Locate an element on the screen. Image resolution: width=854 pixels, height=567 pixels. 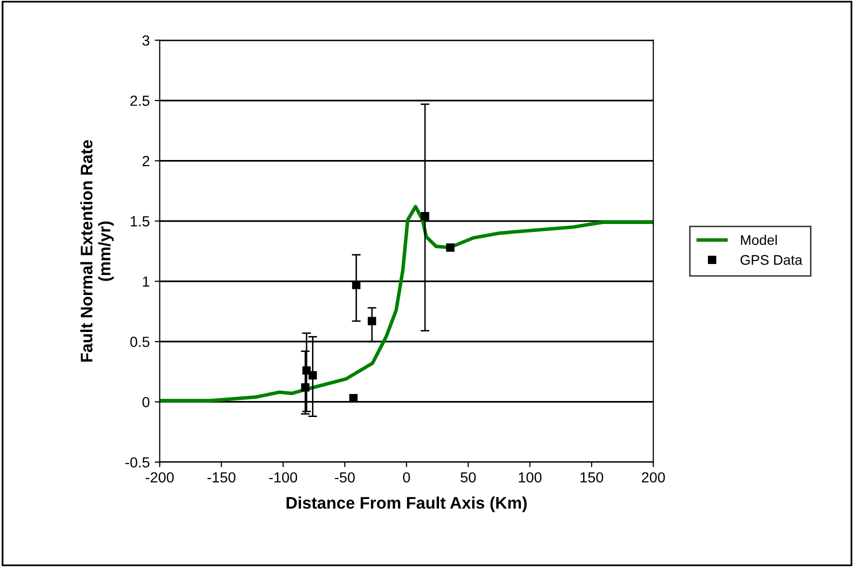
x-tick-label: -50 is located at coordinates (344, 477).